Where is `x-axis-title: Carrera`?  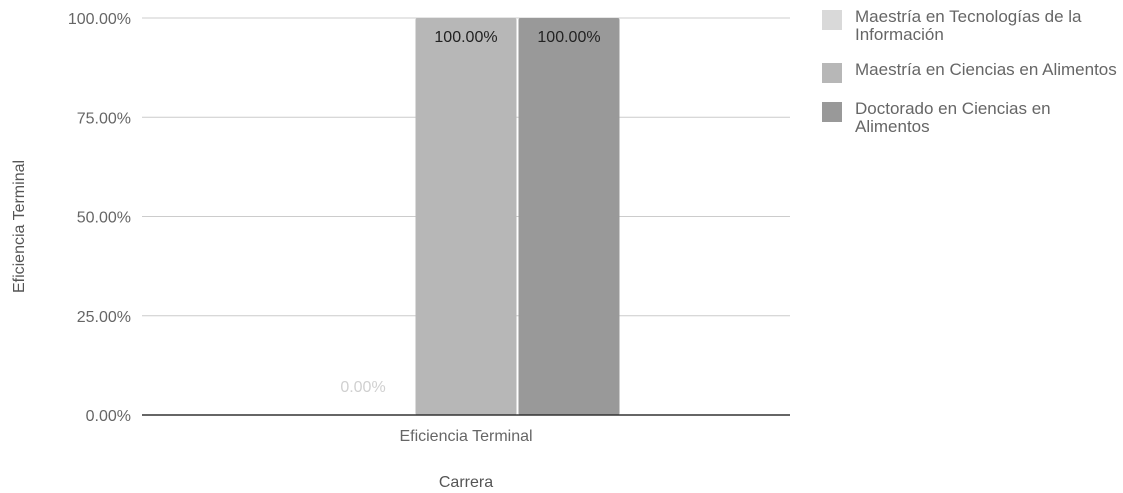
x-axis-title: Carrera is located at coordinates (466, 482).